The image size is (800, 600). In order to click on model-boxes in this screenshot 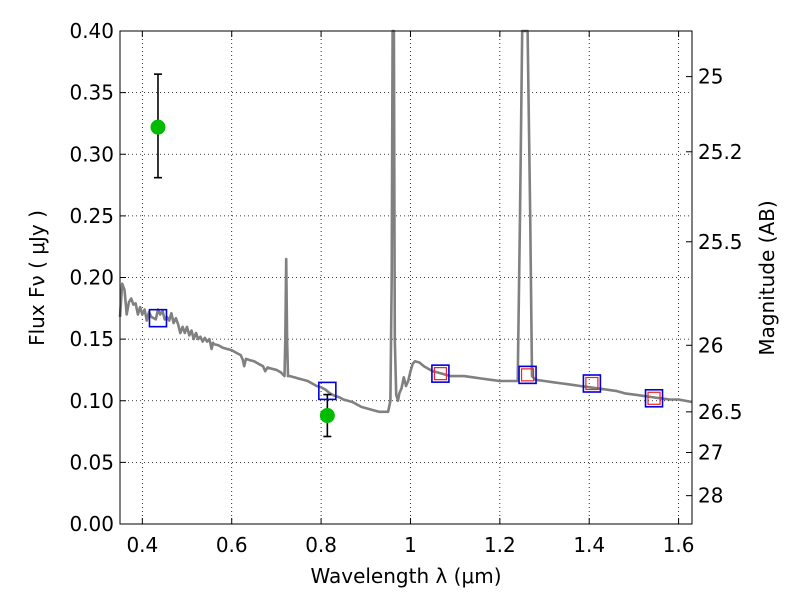, I will do `click(406, 358)`.